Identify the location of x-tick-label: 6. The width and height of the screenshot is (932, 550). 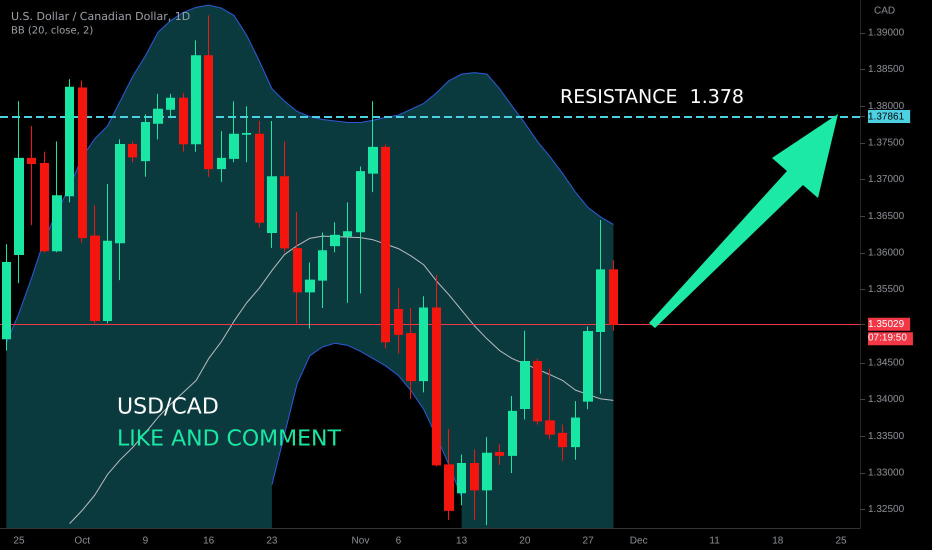
(399, 541).